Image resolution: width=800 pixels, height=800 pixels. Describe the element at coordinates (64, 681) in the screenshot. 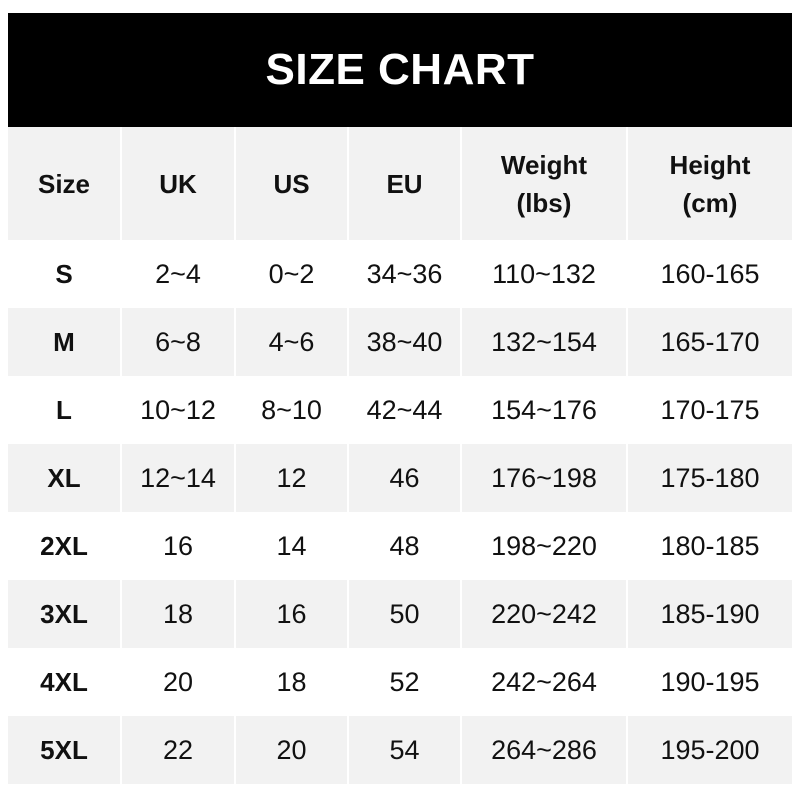

I see `cell-size: 4XL` at that location.